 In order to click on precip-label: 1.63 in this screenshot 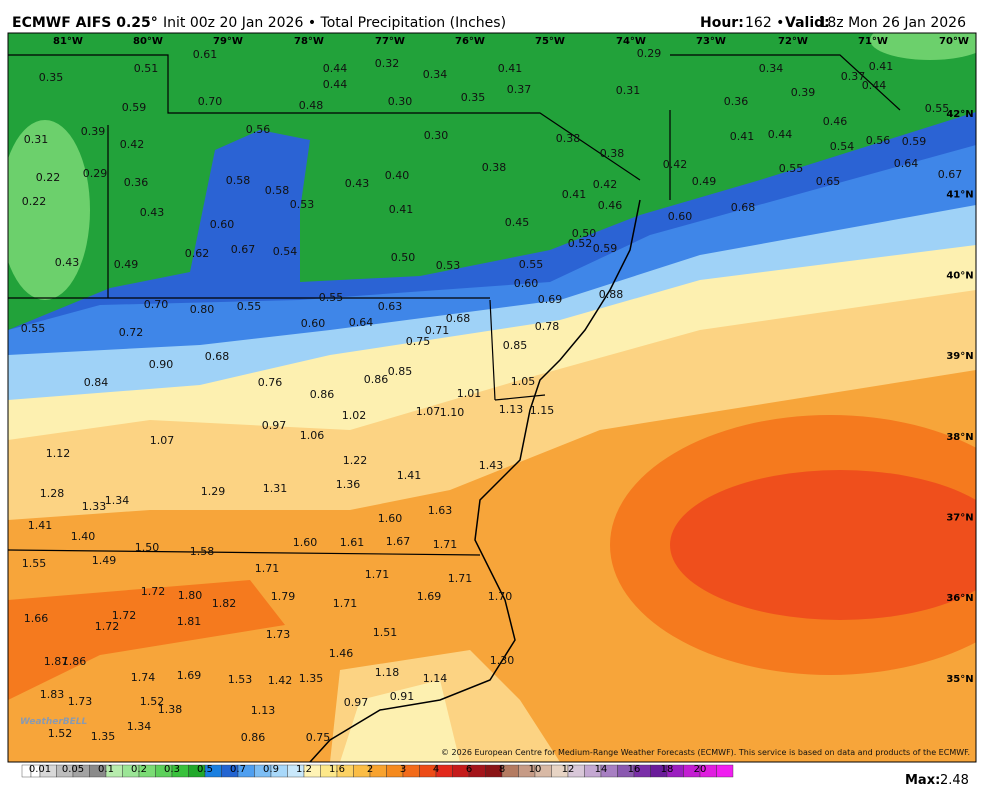, I will do `click(440, 510)`.